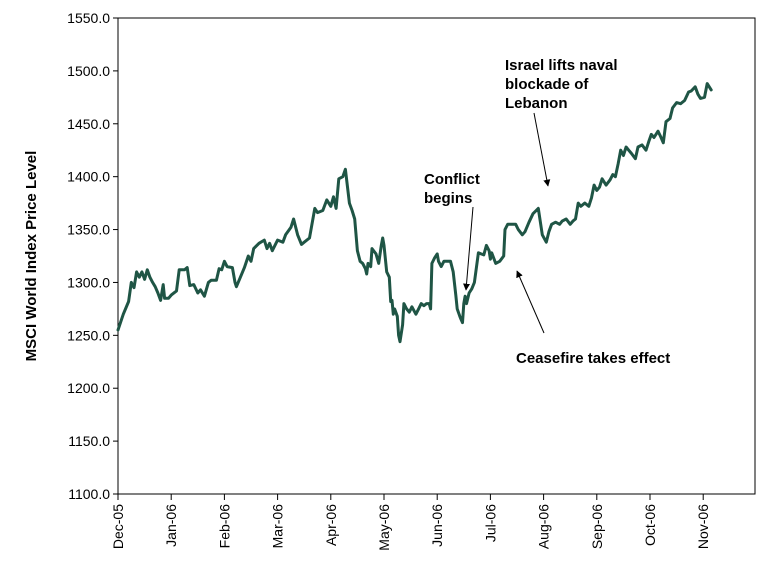 The image size is (770, 567). What do you see at coordinates (88, 177) in the screenshot?
I see `y-tick-label: 1400.0` at bounding box center [88, 177].